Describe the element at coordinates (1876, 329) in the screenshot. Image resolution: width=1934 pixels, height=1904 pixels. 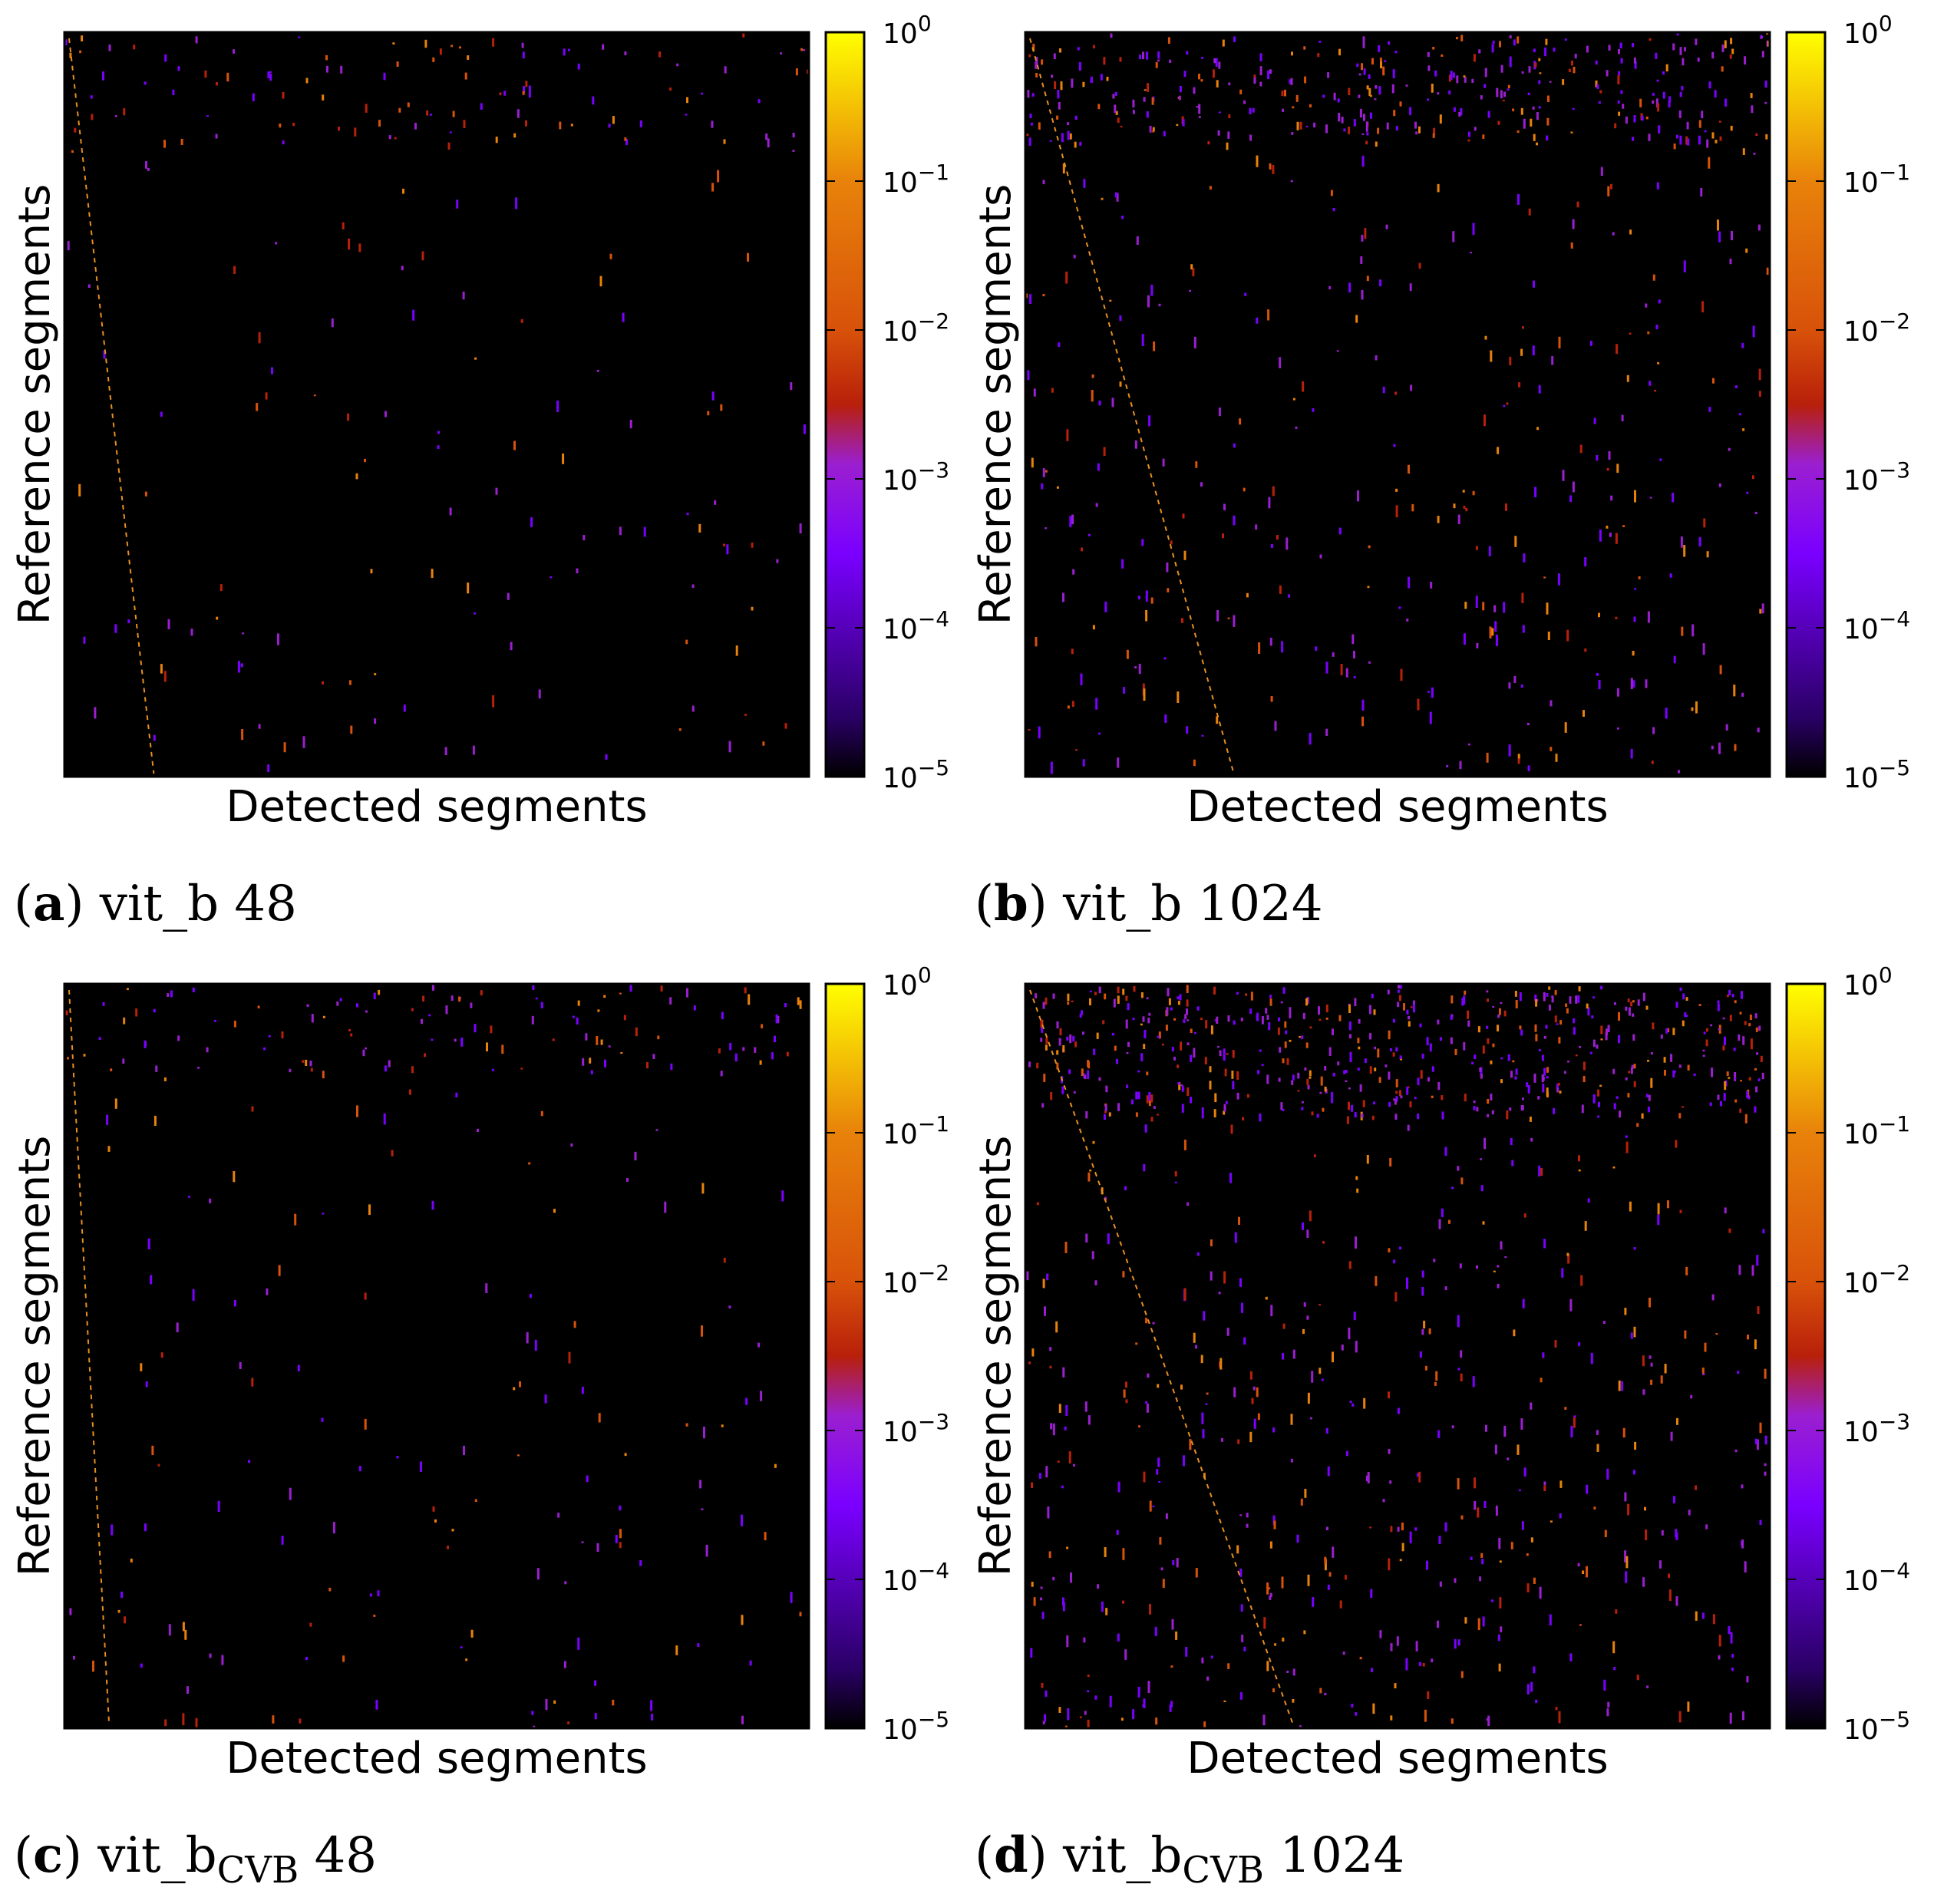
I see `colorbar-tick-label: 10⁻²` at that location.